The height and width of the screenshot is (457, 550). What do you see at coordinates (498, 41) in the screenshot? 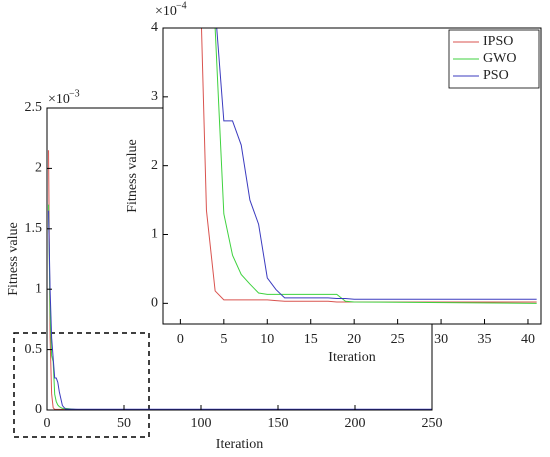
I see `legend-label: IPSO` at bounding box center [498, 41].